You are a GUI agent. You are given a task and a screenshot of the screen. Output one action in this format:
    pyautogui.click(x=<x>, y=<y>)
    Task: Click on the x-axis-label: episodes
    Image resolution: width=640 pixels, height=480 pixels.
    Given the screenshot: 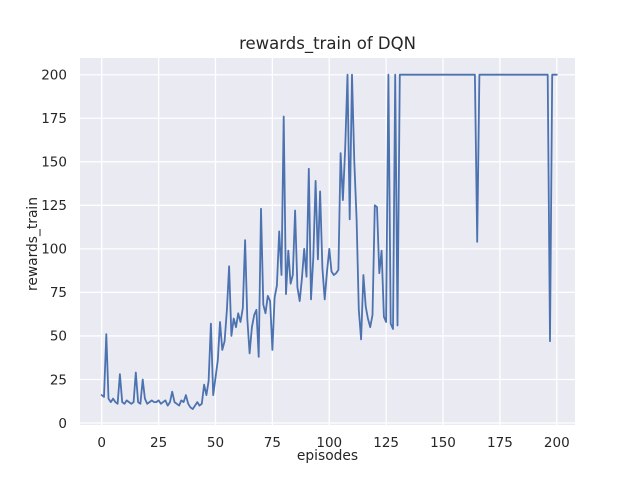 What is the action you would take?
    pyautogui.click(x=327, y=456)
    